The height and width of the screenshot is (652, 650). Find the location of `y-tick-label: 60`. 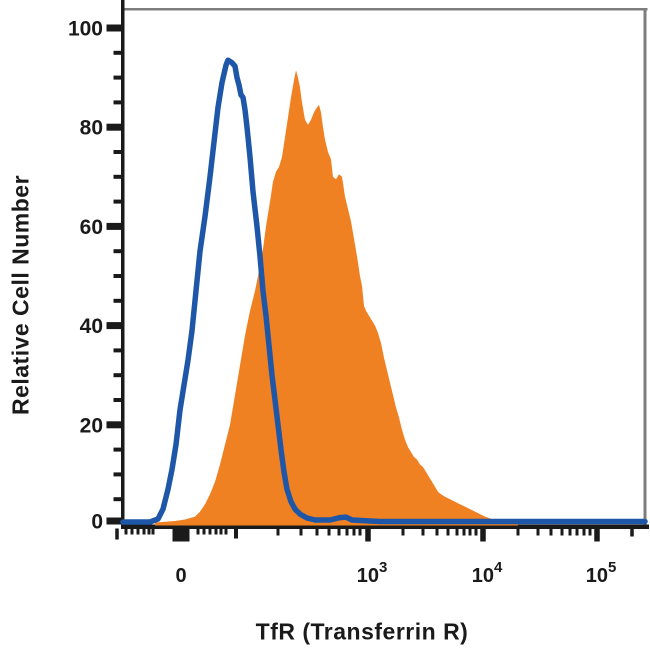

y-tick-label: 60 is located at coordinates (91, 227).